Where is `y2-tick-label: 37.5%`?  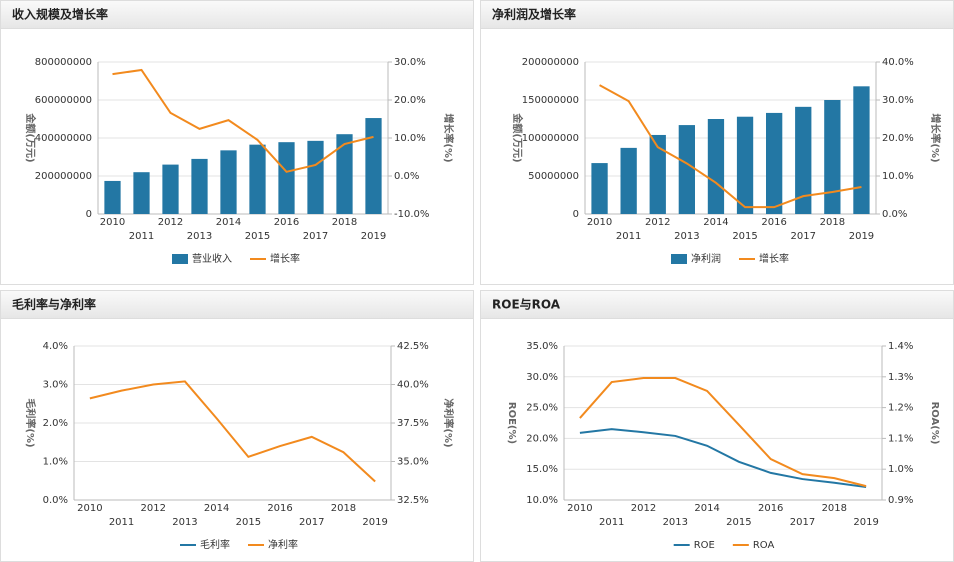
y2-tick-label: 37.5% is located at coordinates (413, 423).